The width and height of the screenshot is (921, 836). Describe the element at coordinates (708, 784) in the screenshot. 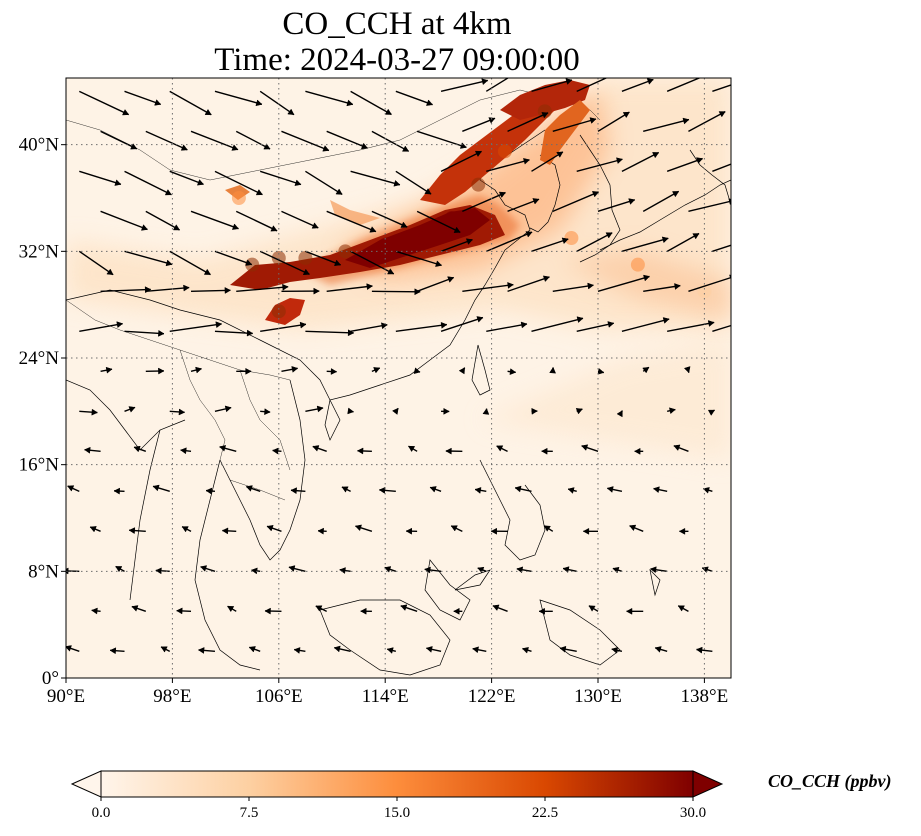

I see `colorbar-extend-max` at that location.